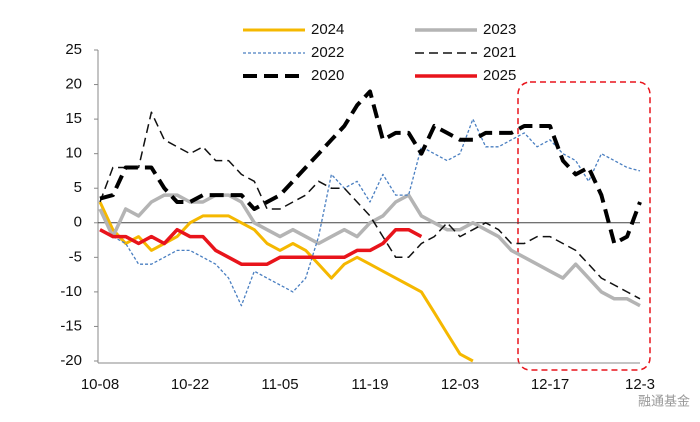  Describe the element at coordinates (71, 291) in the screenshot. I see `y-tick-label: -10` at that location.